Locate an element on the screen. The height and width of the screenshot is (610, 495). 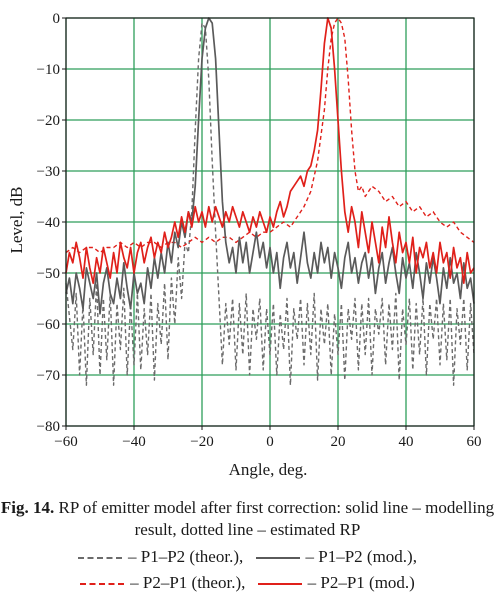
y-tick-label: −10 is located at coordinates (48, 70).